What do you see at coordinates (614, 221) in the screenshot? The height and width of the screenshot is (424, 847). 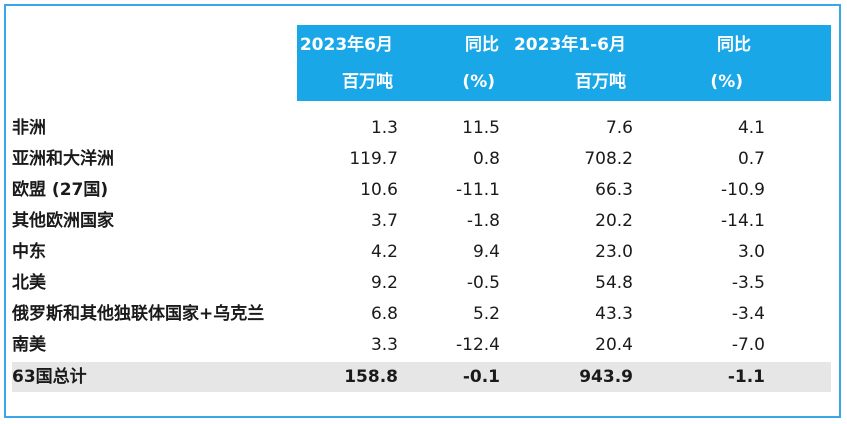 I see `ytd-value: 20.2` at bounding box center [614, 221].